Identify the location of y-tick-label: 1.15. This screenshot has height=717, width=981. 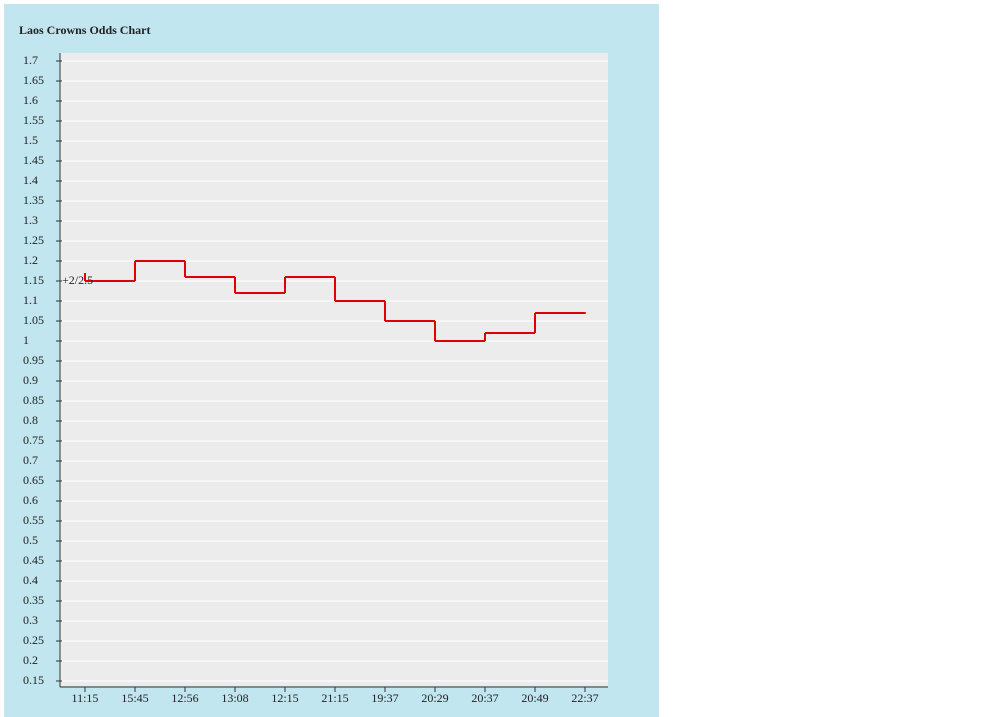
(33, 280).